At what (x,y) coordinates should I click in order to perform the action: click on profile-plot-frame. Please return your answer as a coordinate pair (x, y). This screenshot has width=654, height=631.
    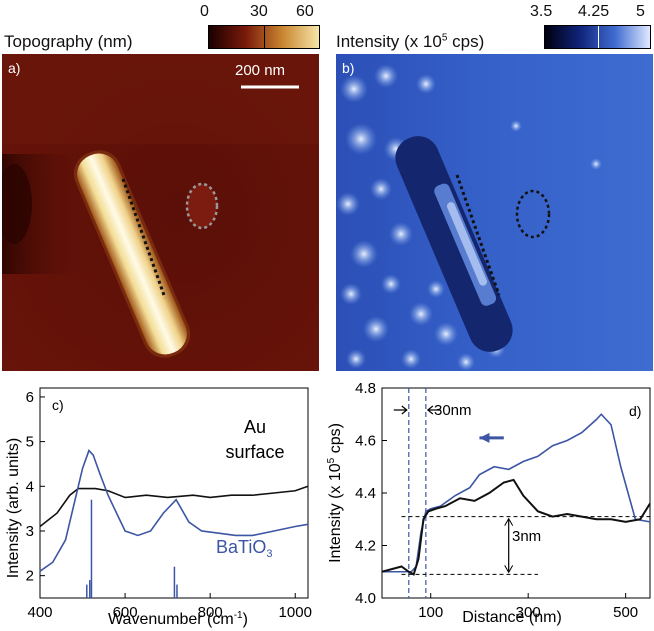
    Looking at the image, I should click on (516, 493).